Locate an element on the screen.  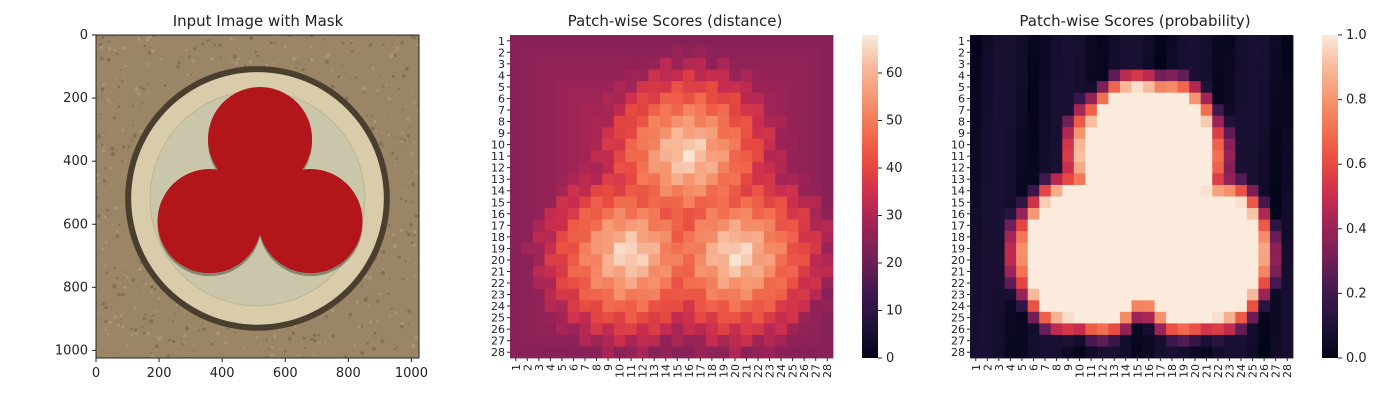
heatmap-y-tick-label: 26 is located at coordinates (498, 329).